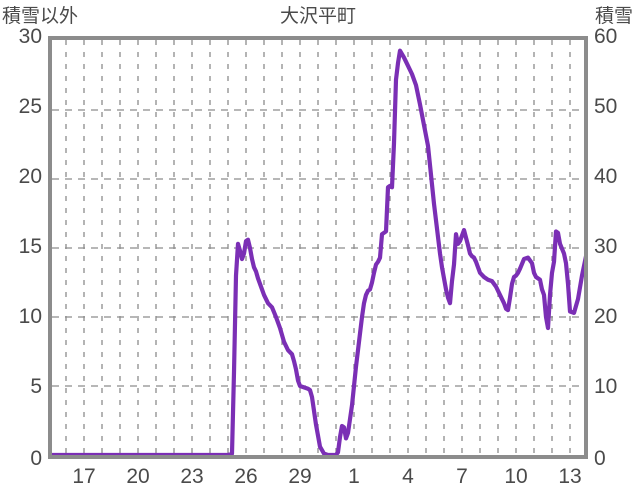  I want to click on x-tick-7: 7, so click(462, 476).